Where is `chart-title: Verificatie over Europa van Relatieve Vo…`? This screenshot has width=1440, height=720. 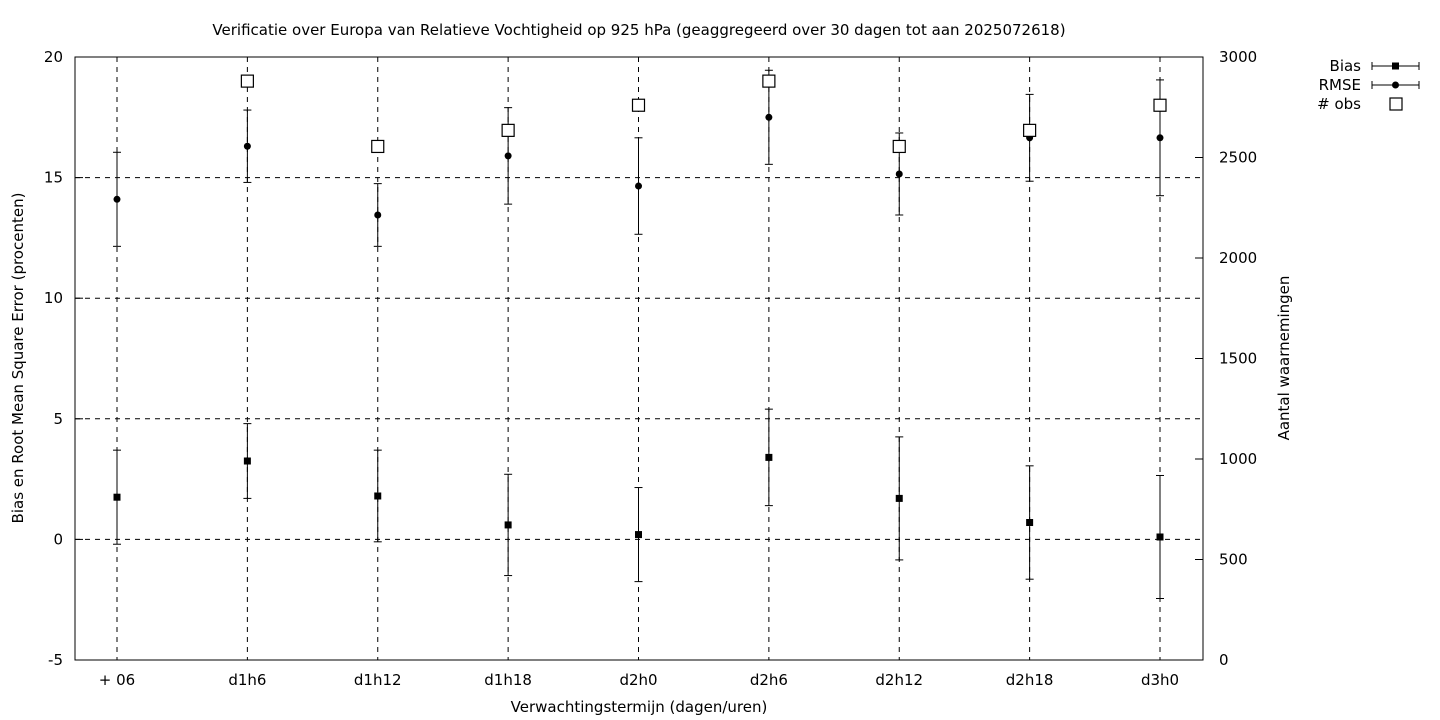
chart-title: Verificatie over Europa van Relatieve Vo… is located at coordinates (638, 30).